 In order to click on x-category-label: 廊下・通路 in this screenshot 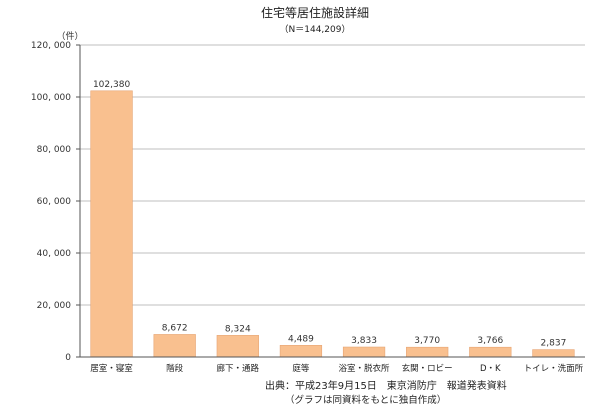, I will do `click(238, 368)`.